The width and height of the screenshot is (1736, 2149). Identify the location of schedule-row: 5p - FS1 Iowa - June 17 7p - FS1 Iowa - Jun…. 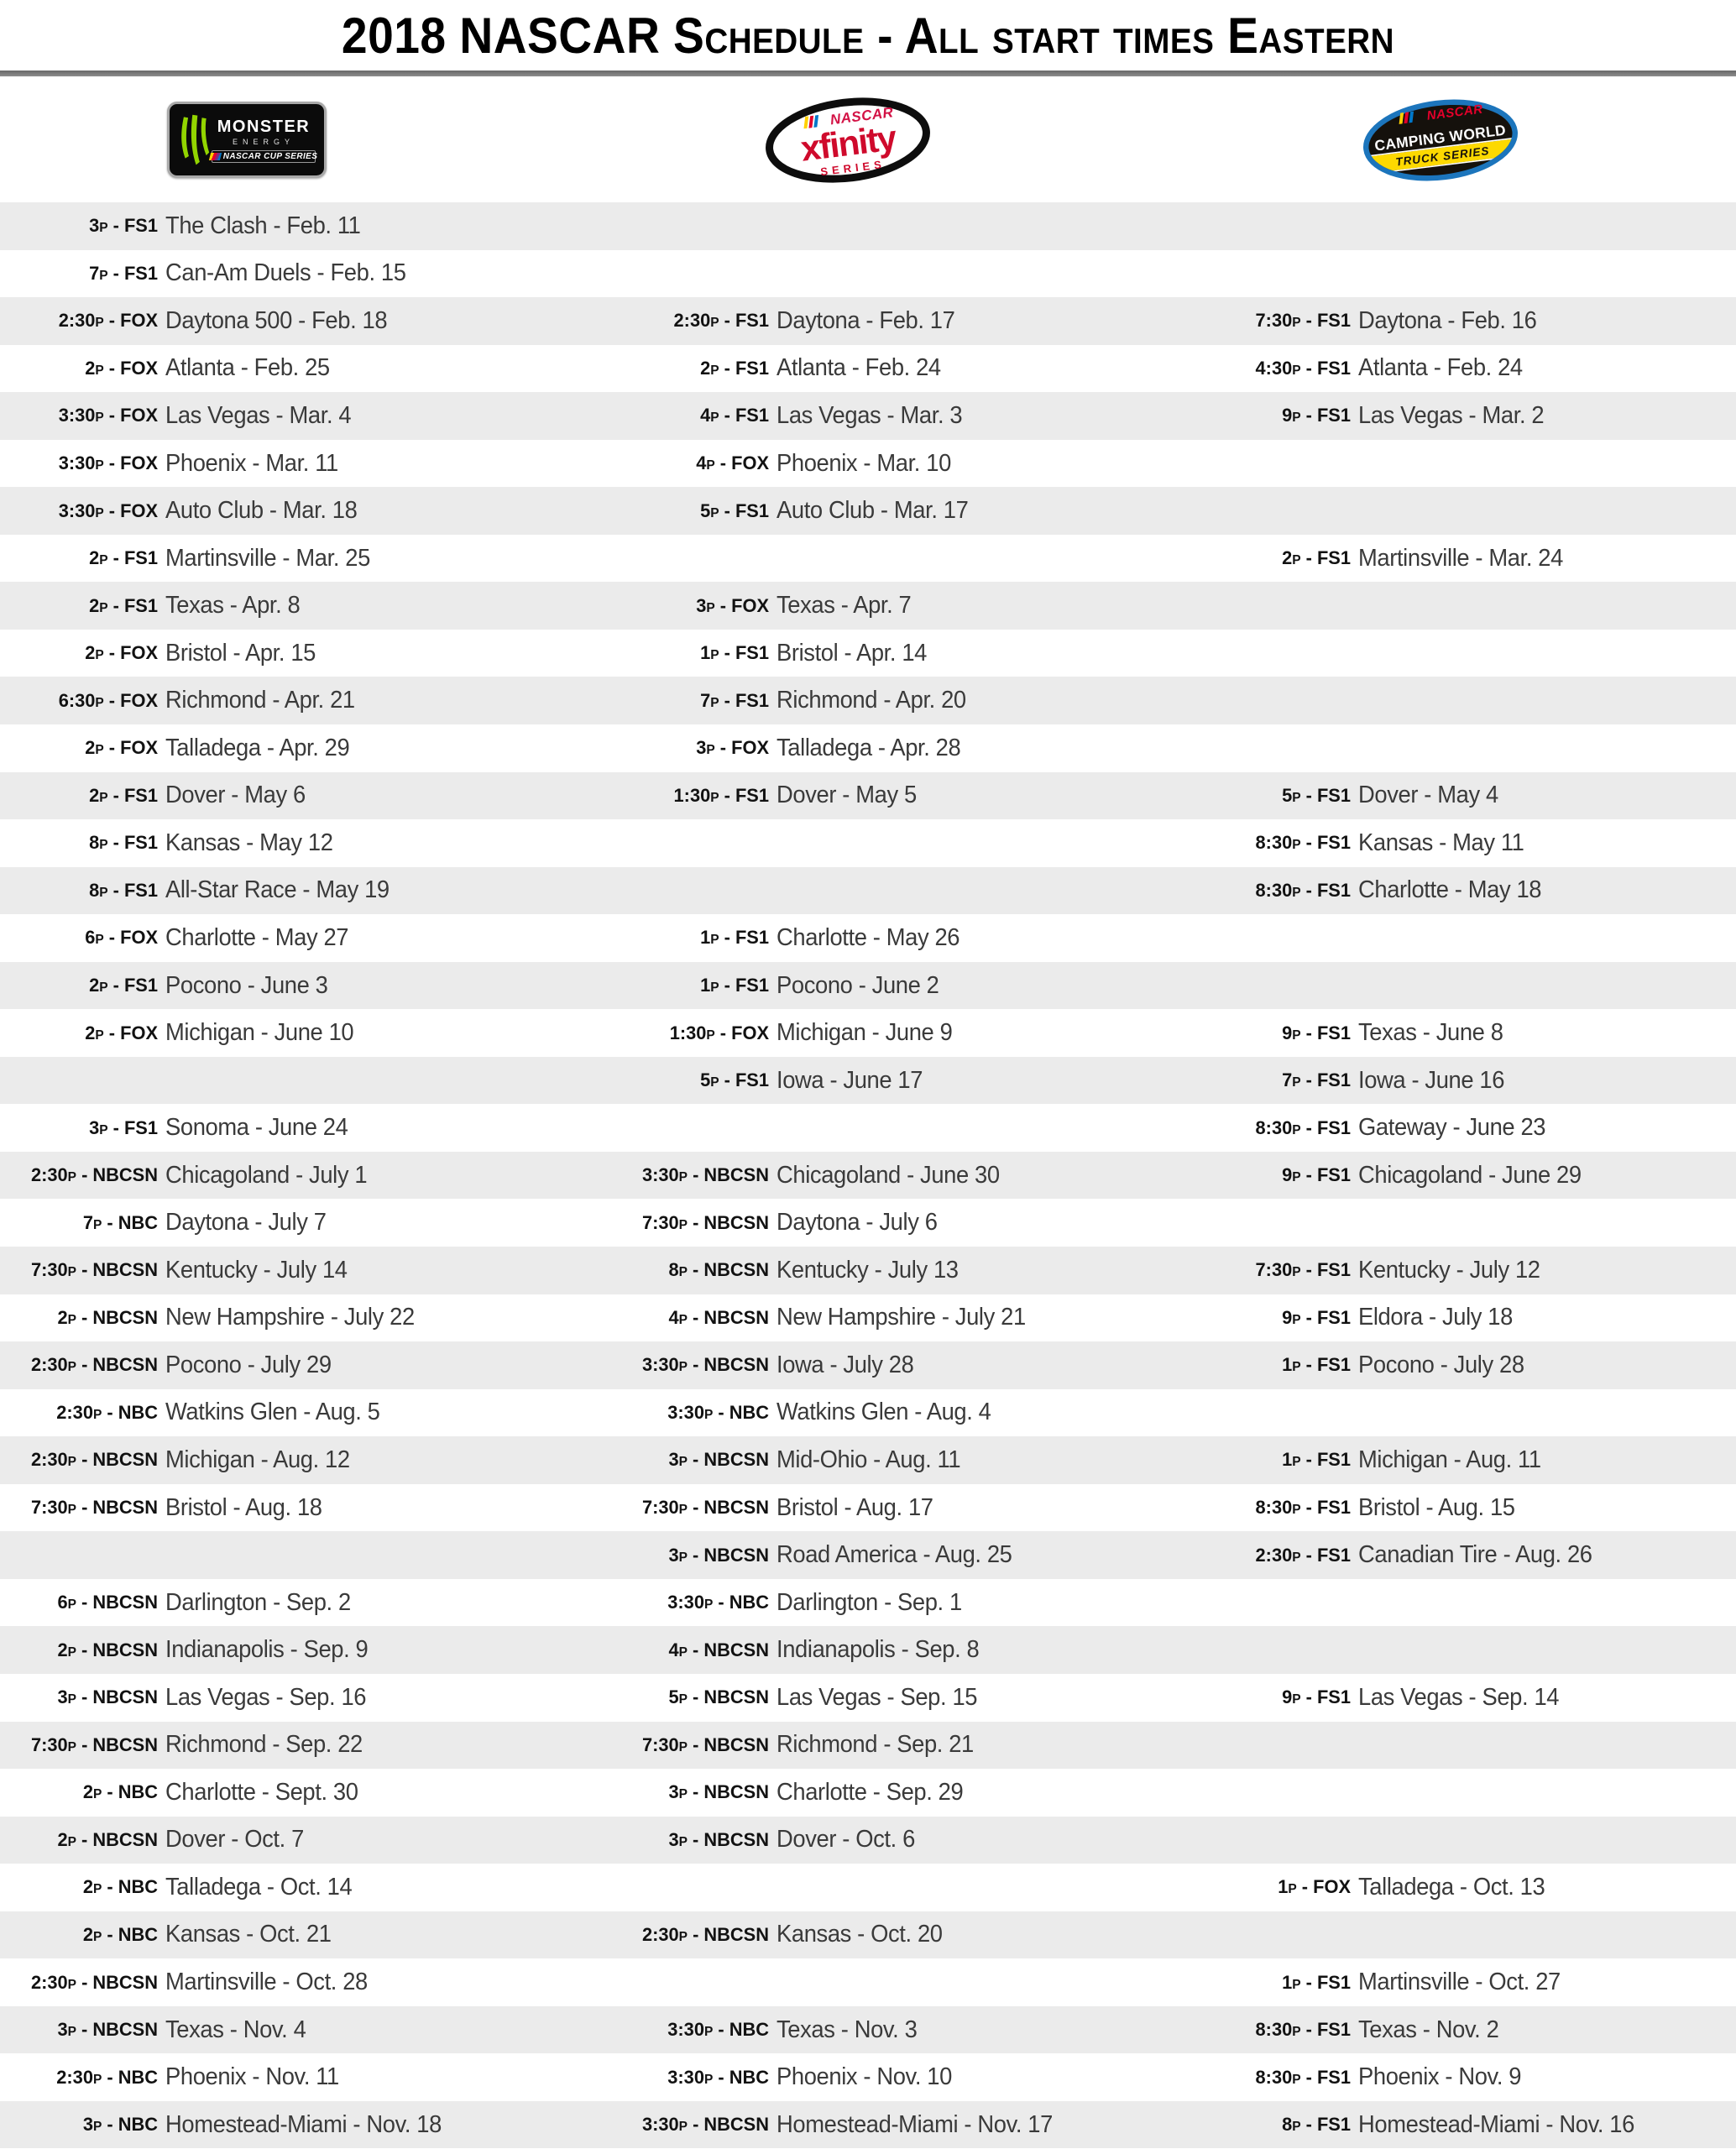
(868, 1081).